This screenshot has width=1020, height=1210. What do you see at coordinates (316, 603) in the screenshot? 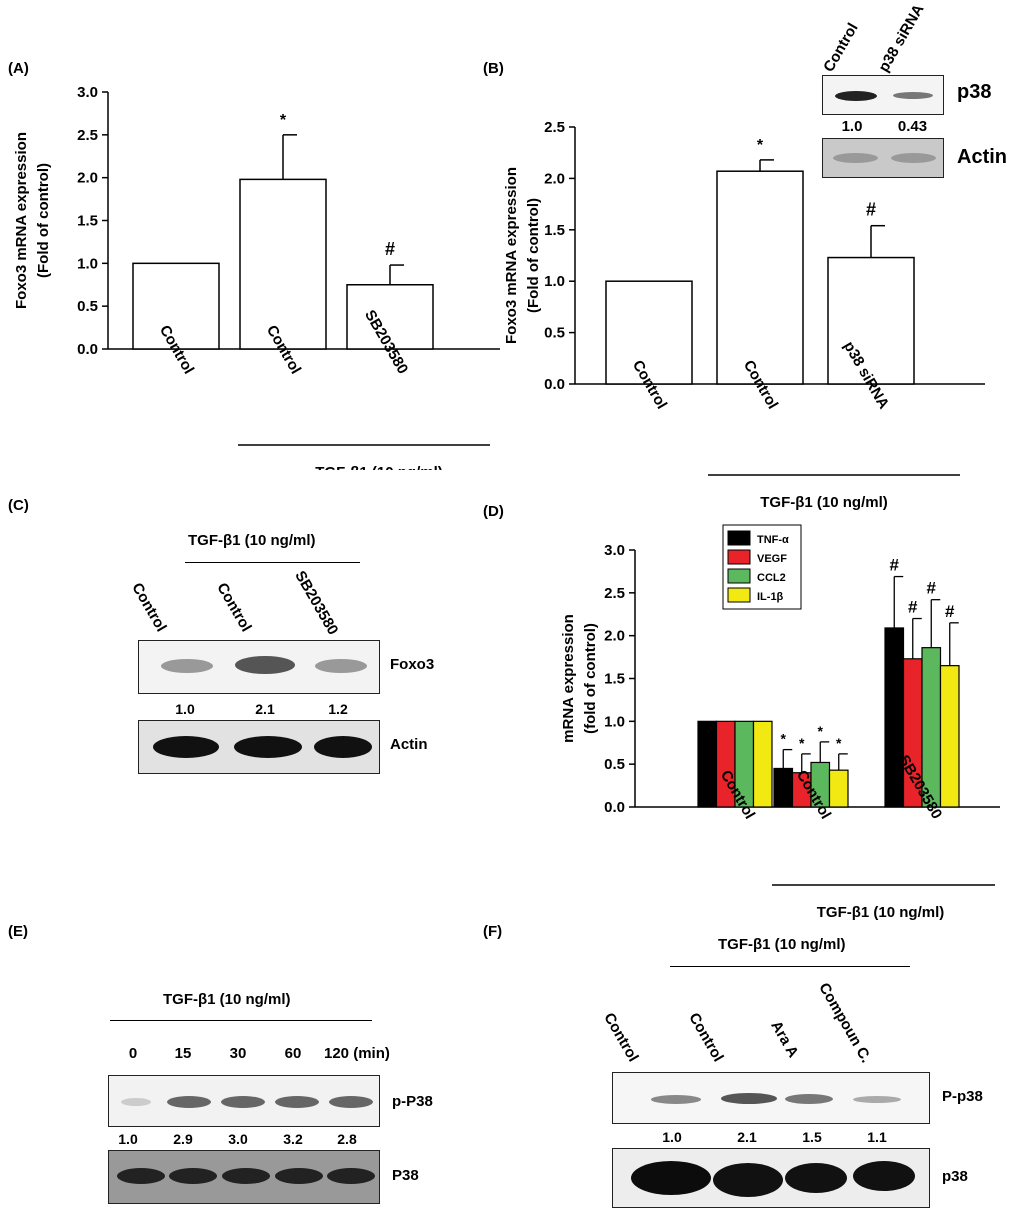
I see `panel-c-lane-3: SB203580` at bounding box center [316, 603].